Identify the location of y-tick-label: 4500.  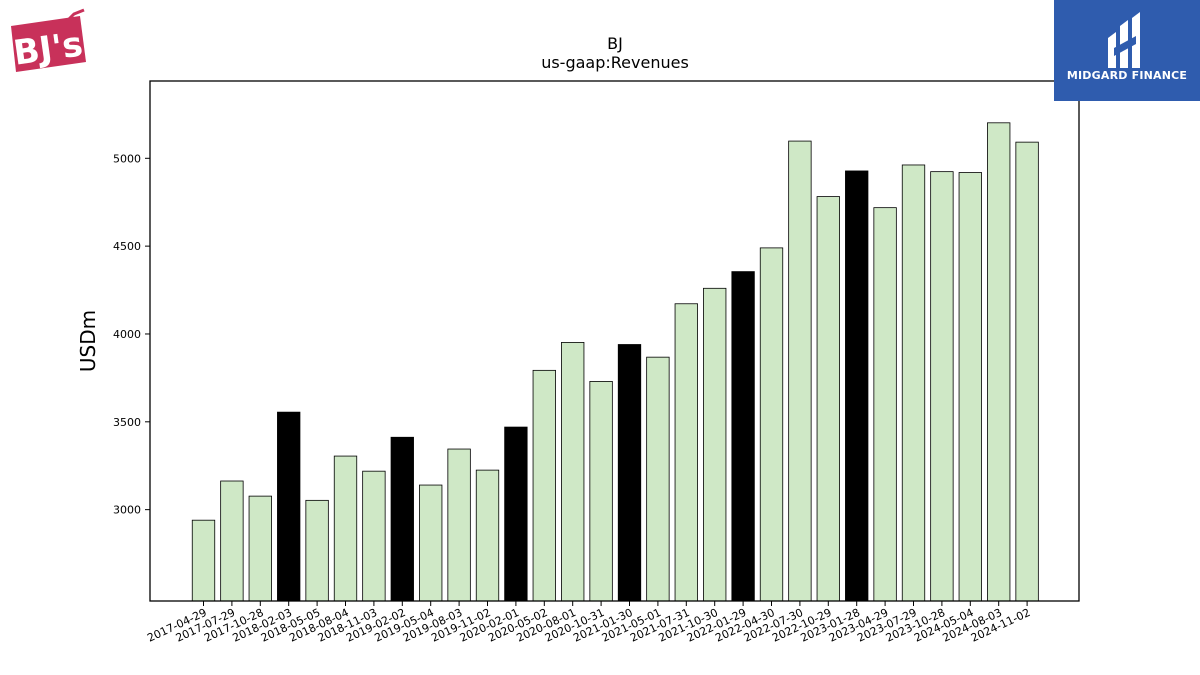
(127, 246).